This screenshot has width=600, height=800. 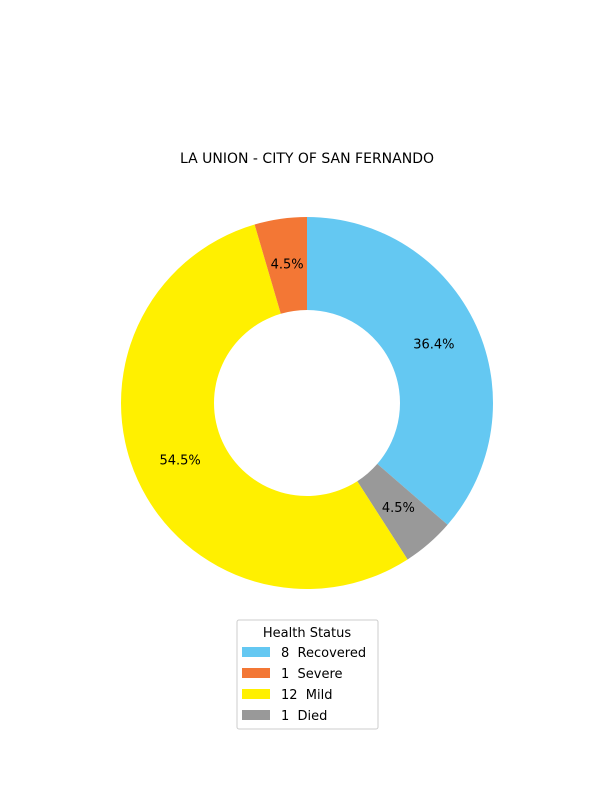 What do you see at coordinates (398, 508) in the screenshot?
I see `slice-label-died: 4.5%` at bounding box center [398, 508].